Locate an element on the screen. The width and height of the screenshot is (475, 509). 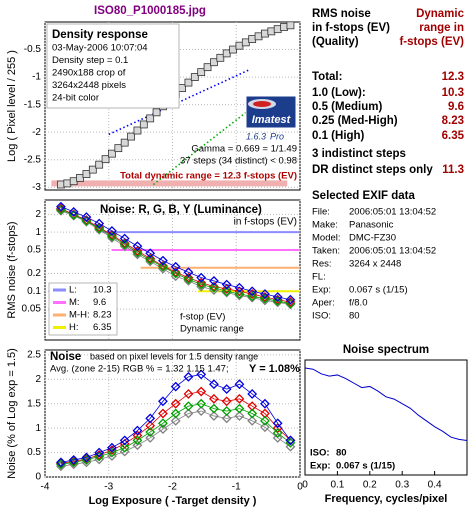
x-tick-label: 0.4 is located at coordinates (435, 485).